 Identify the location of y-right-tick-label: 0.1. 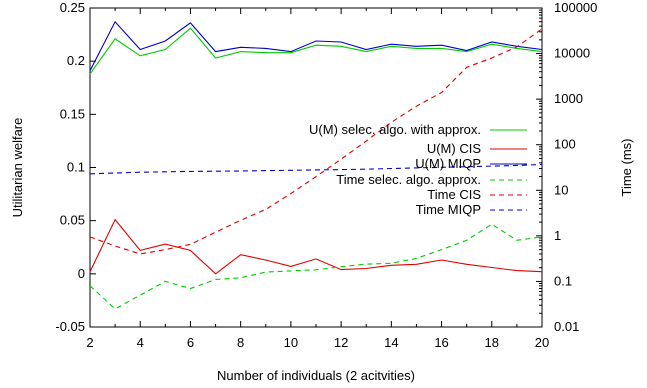
(563, 280).